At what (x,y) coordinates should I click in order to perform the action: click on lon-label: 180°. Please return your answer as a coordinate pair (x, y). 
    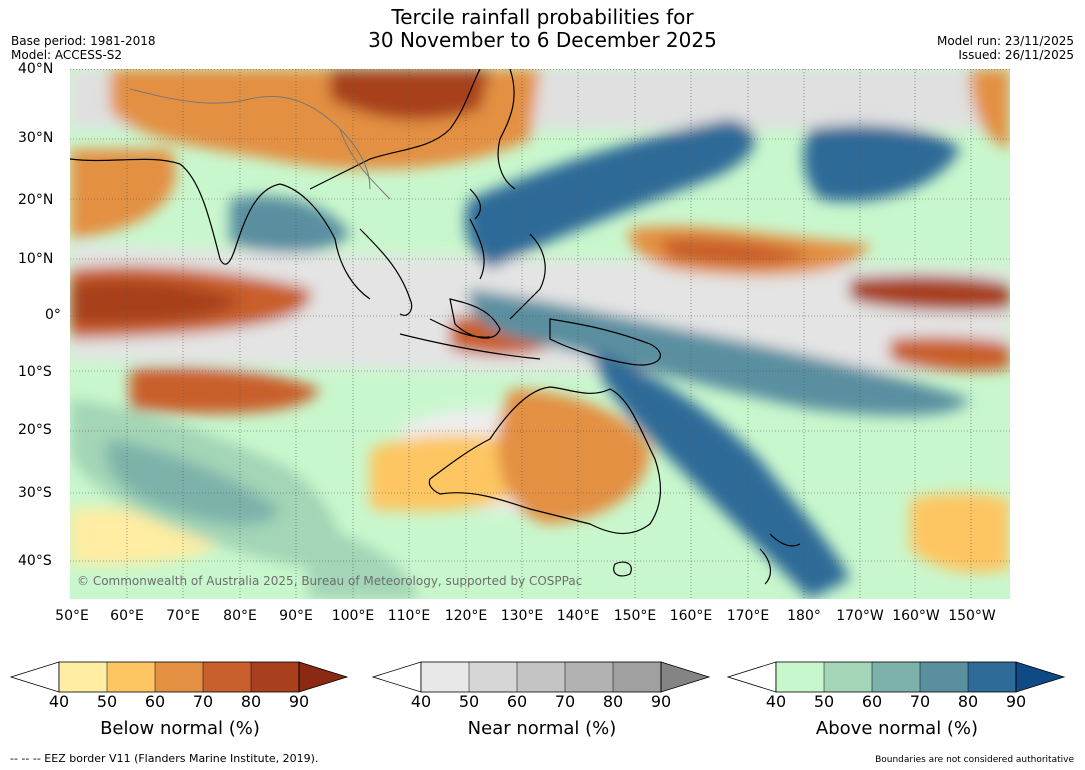
    Looking at the image, I should click on (804, 616).